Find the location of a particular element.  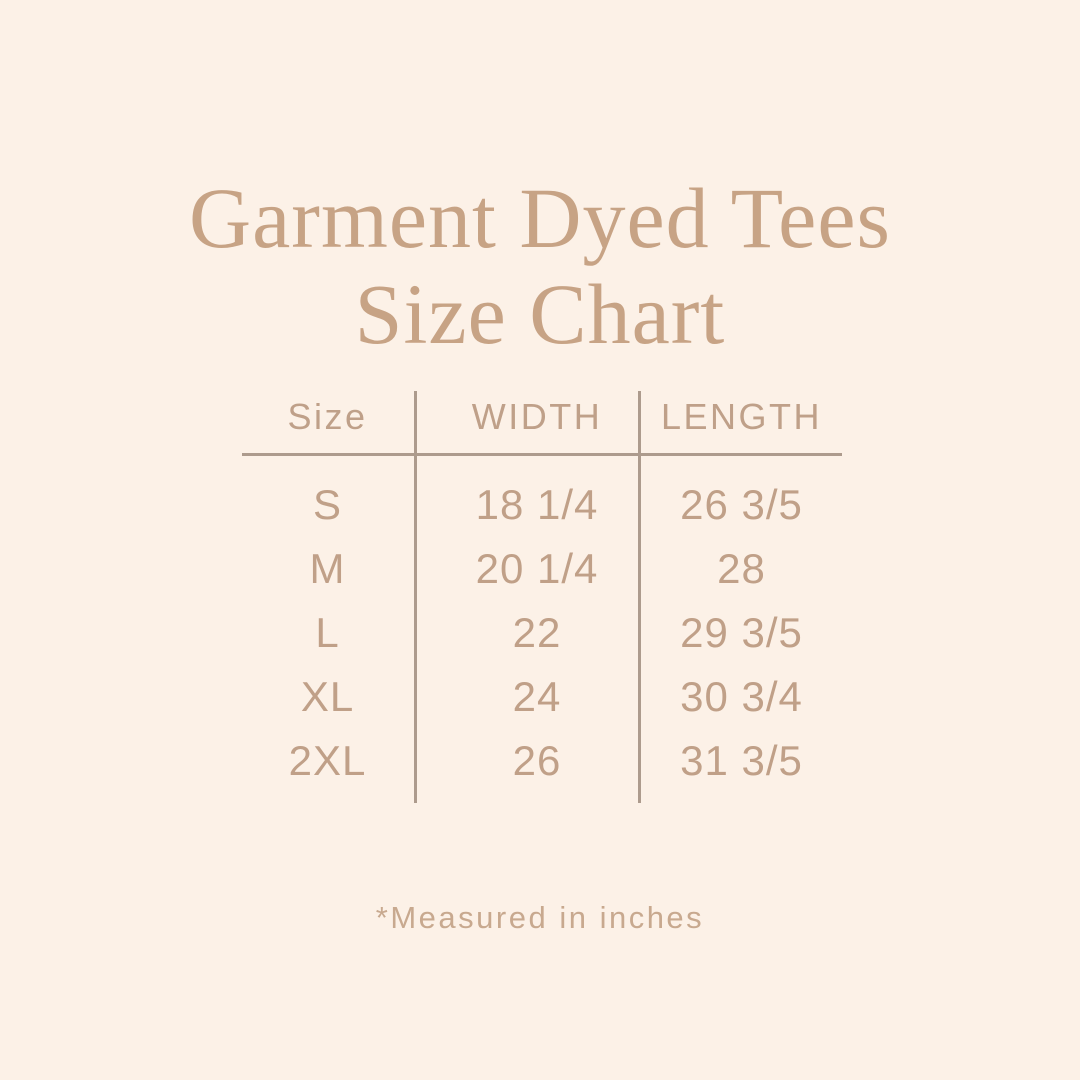

row-l-size: L is located at coordinates (327, 632).